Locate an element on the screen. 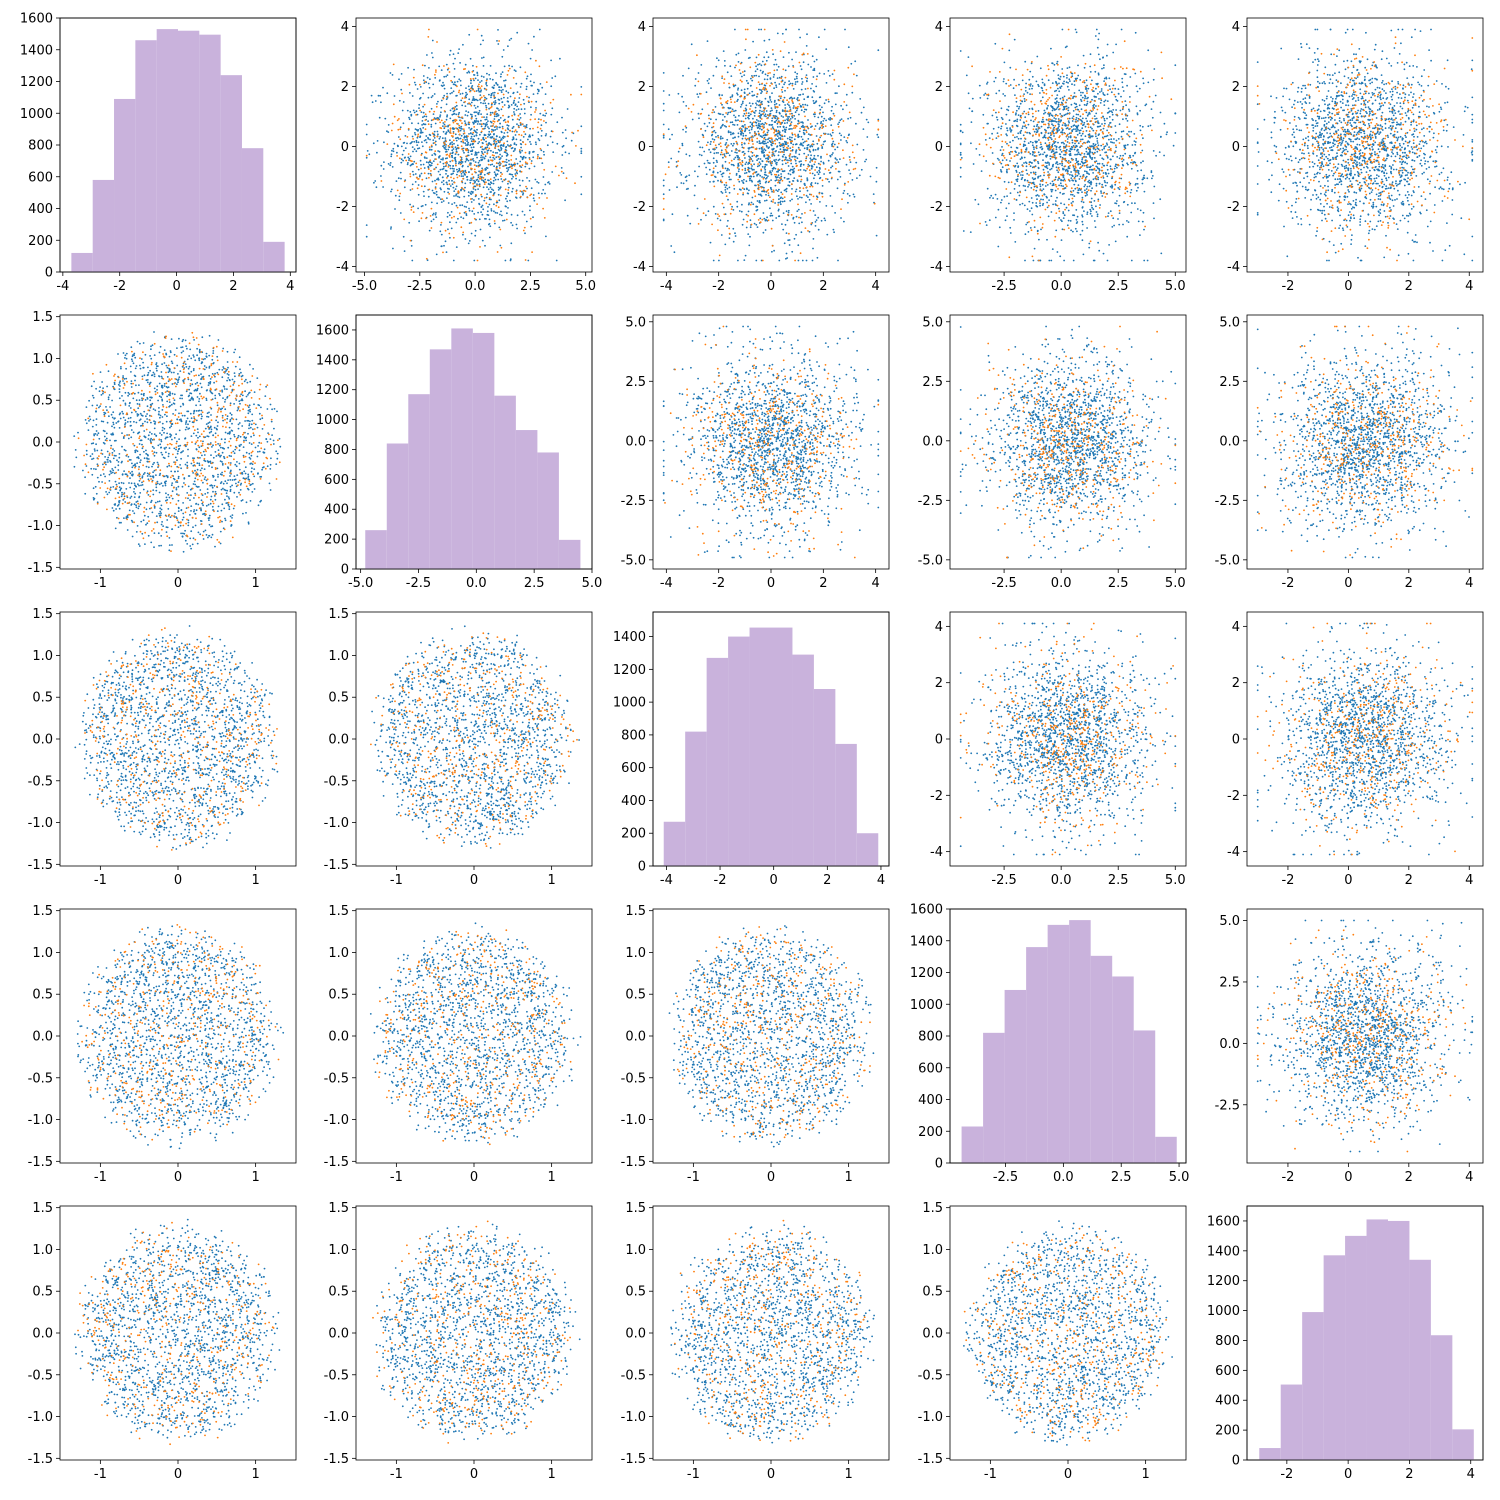  panel-0-0-x-tick-label: 0 is located at coordinates (176, 286).